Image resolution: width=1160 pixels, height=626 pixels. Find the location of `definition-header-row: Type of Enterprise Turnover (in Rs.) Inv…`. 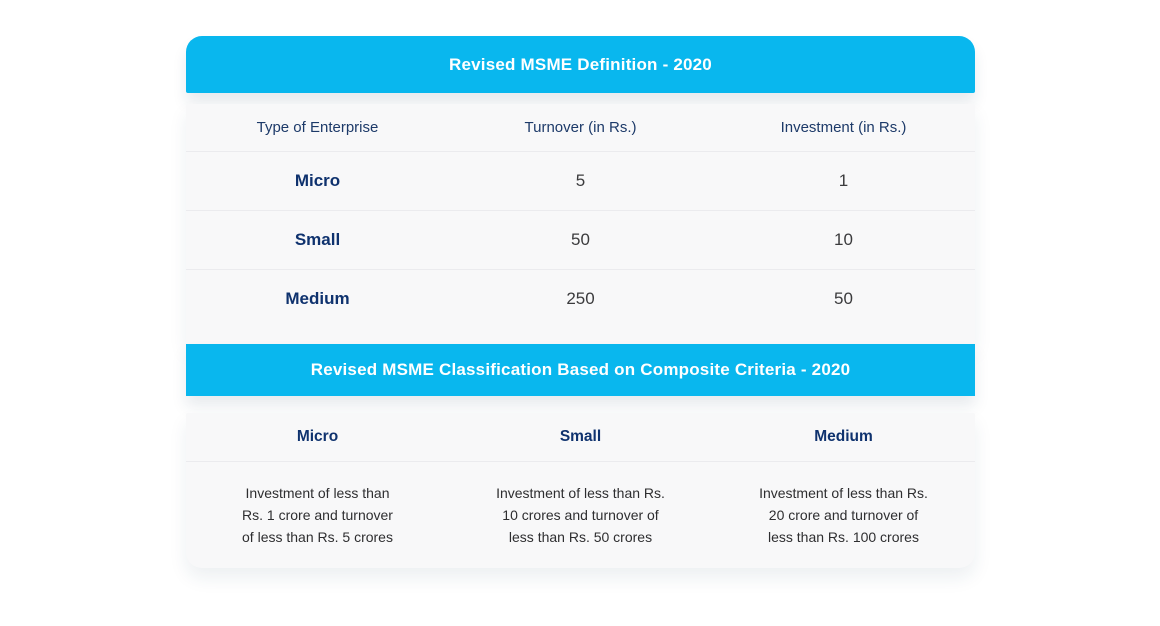

definition-header-row: Type of Enterprise Turnover (in Rs.) Inv… is located at coordinates (580, 127).